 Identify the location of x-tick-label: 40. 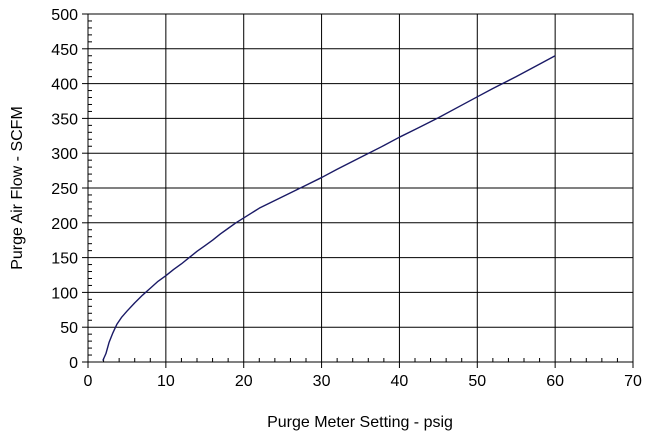
(400, 381).